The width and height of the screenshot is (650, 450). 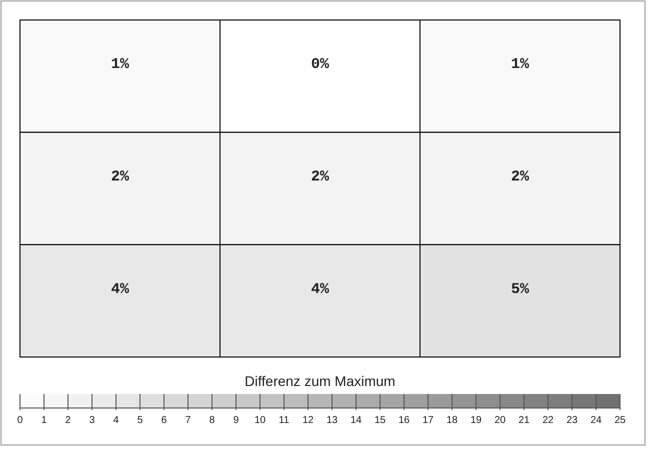 I want to click on color-bar-label: 16, so click(x=404, y=420).